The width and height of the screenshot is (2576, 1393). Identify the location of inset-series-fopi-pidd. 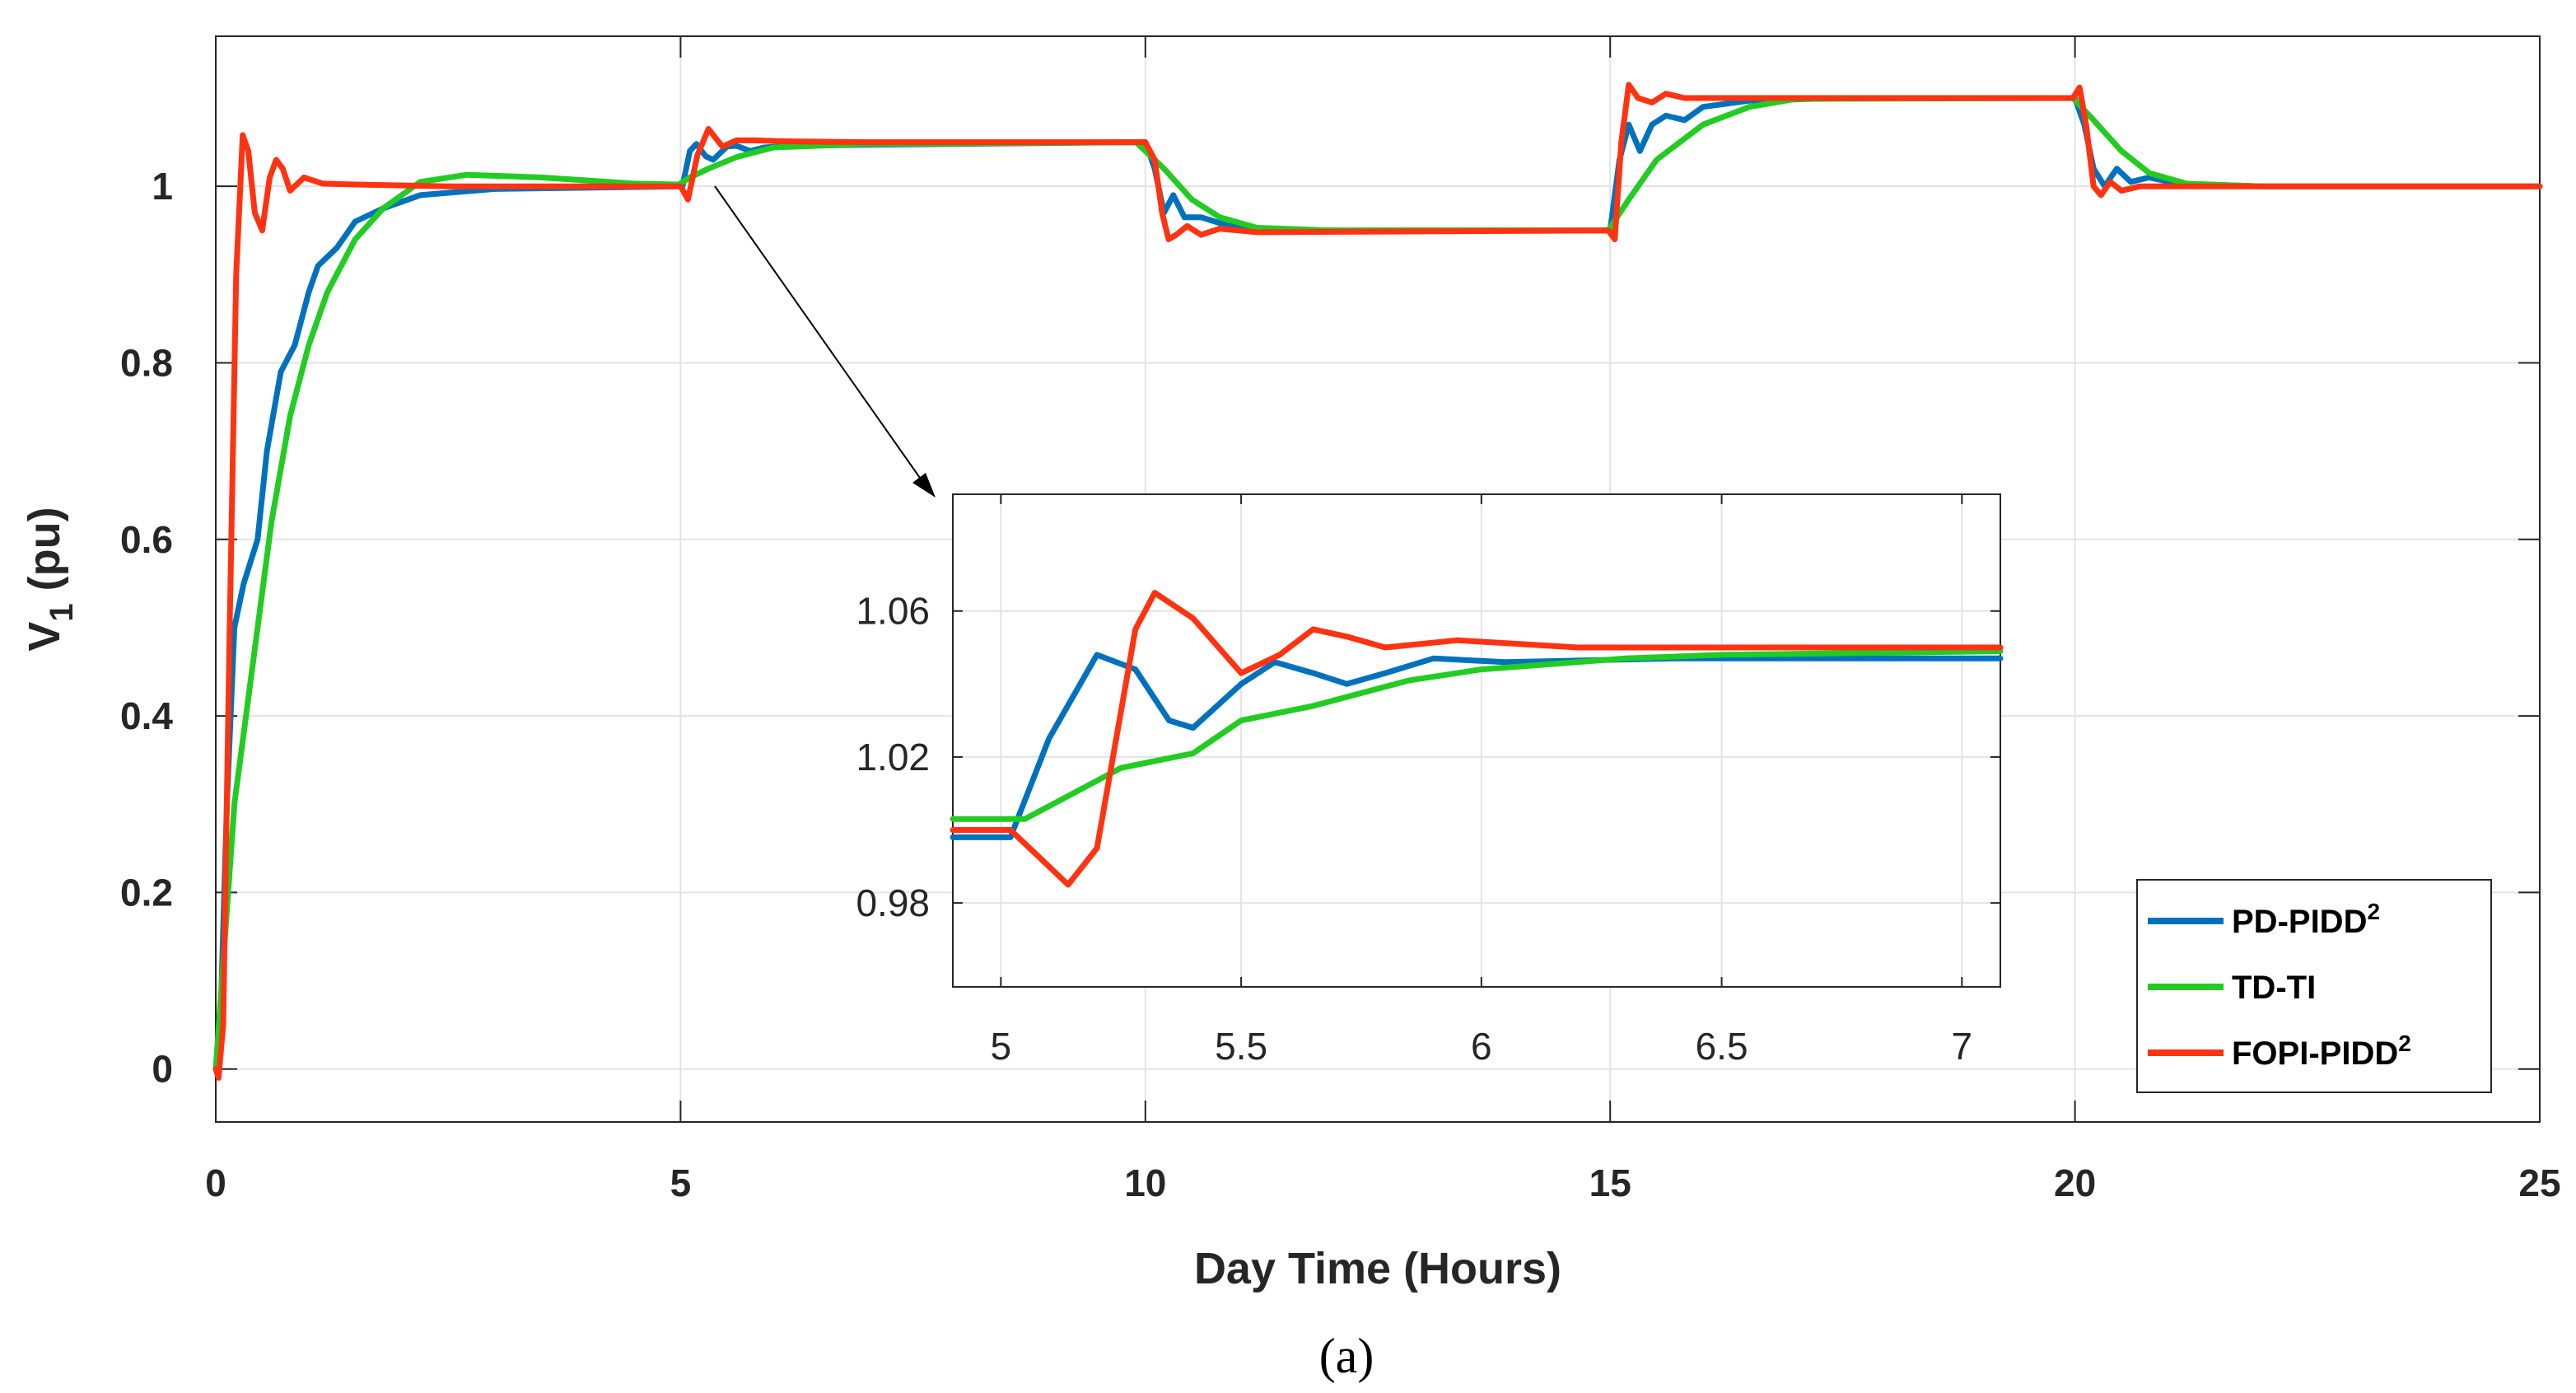
(1477, 739).